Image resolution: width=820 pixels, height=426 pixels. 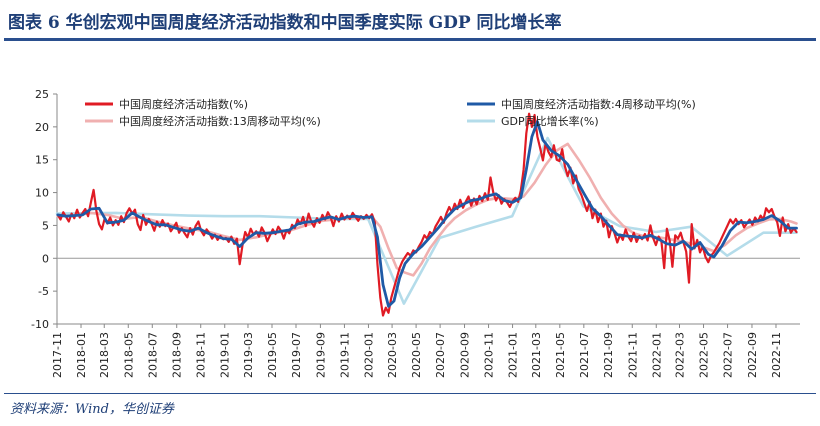 What do you see at coordinates (489, 355) in the screenshot?
I see `x-tick-label: 2020-11` at bounding box center [489, 355].